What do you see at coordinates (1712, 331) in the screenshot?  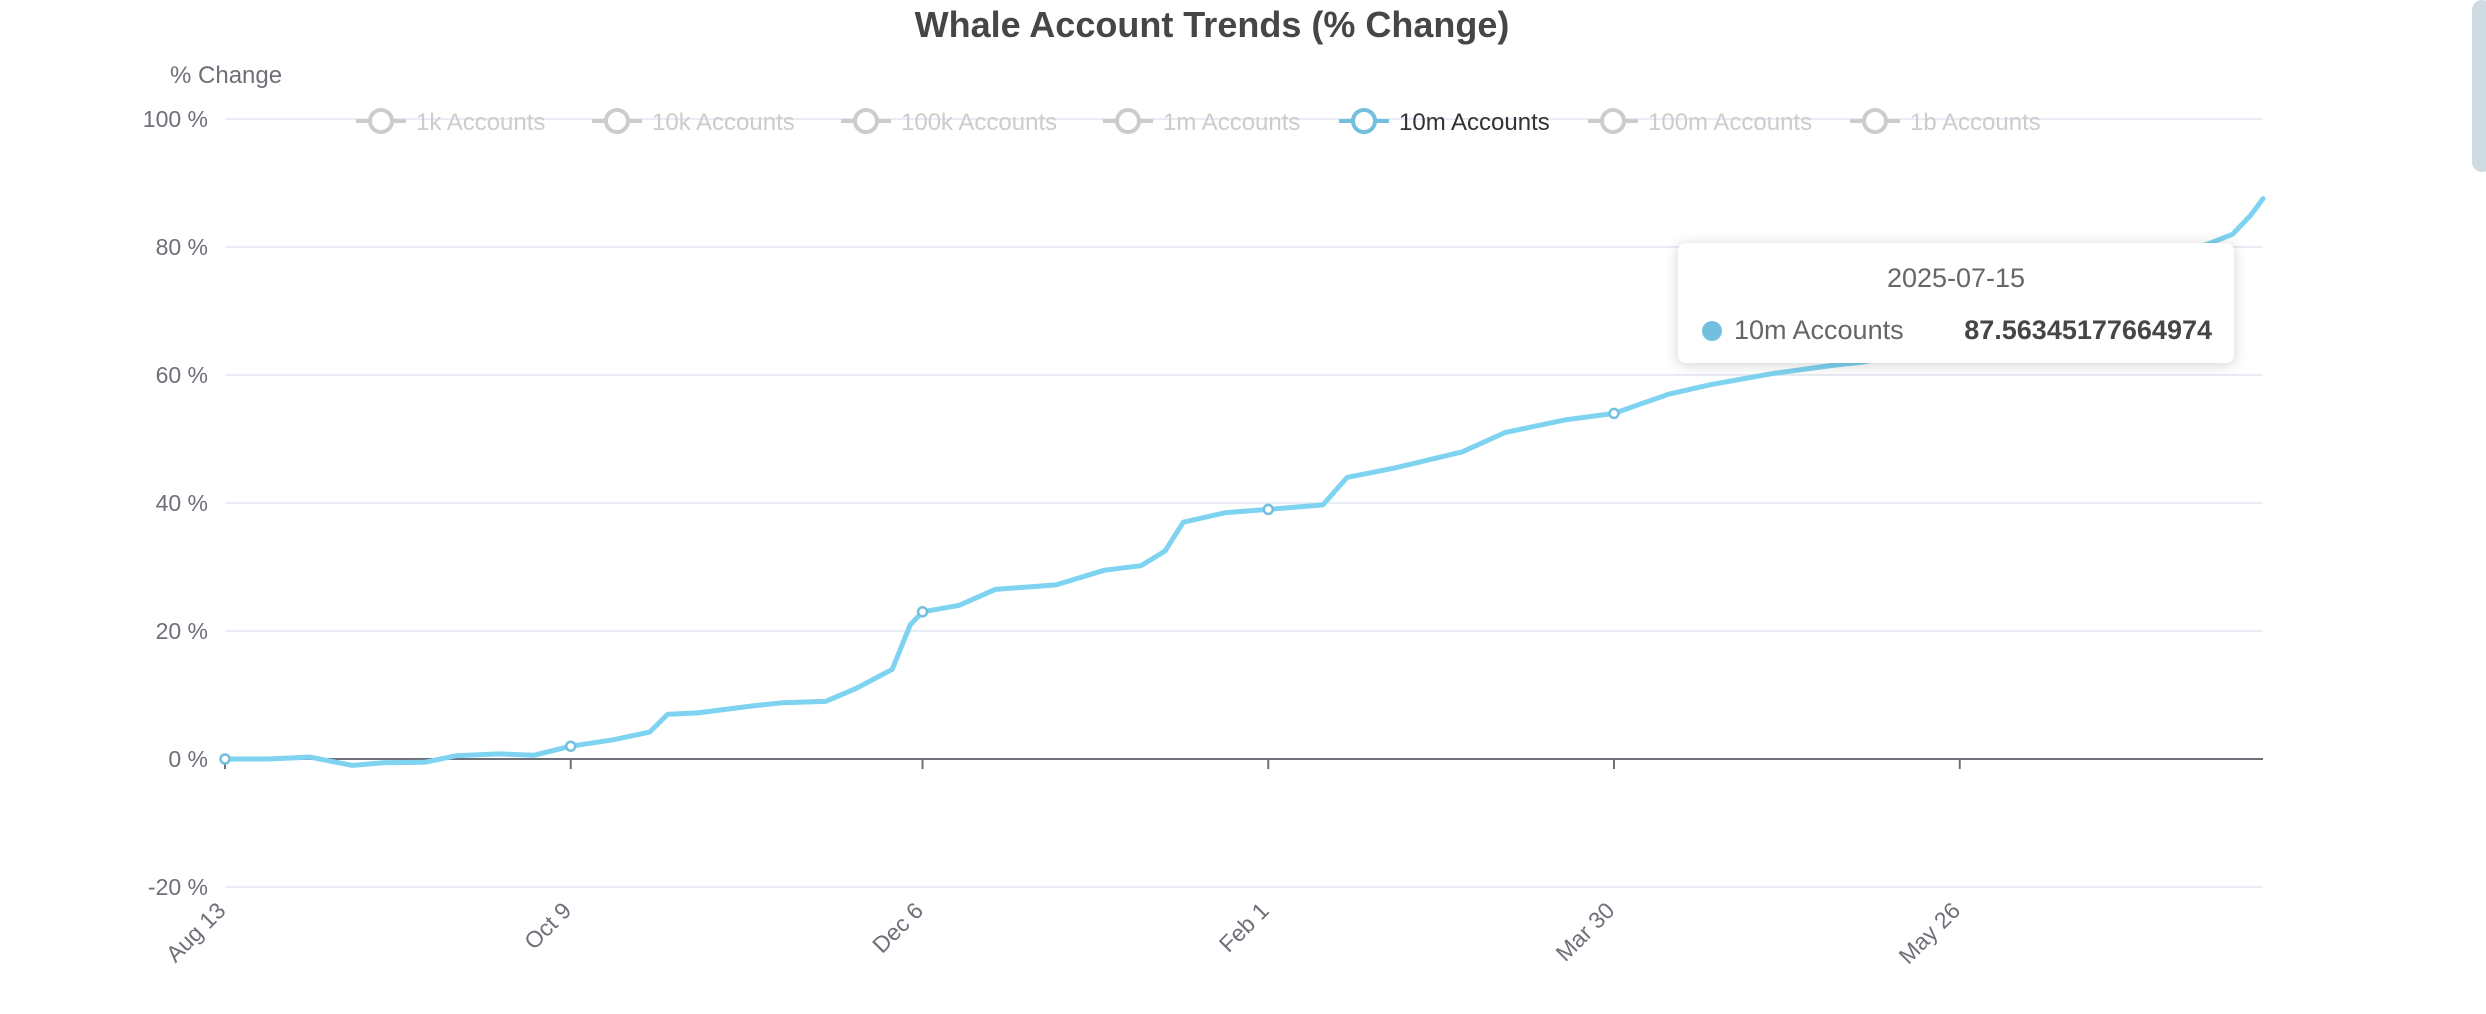 I see `tooltip-series-dot` at bounding box center [1712, 331].